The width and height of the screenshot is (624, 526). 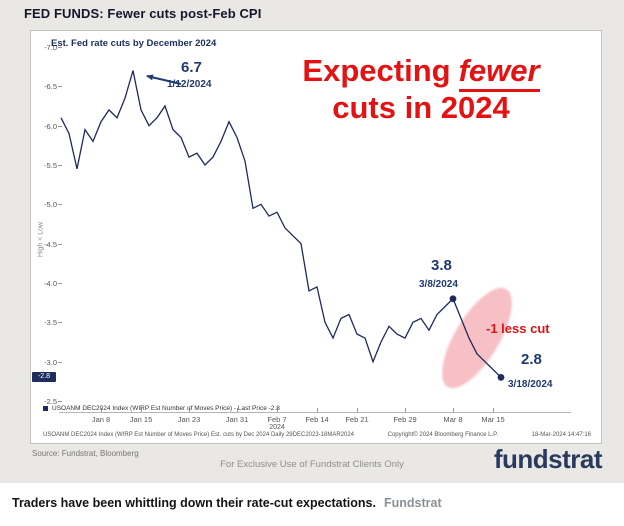 What do you see at coordinates (85, 453) in the screenshot?
I see `source-note: Source: Fundstrat, Bloomberg` at bounding box center [85, 453].